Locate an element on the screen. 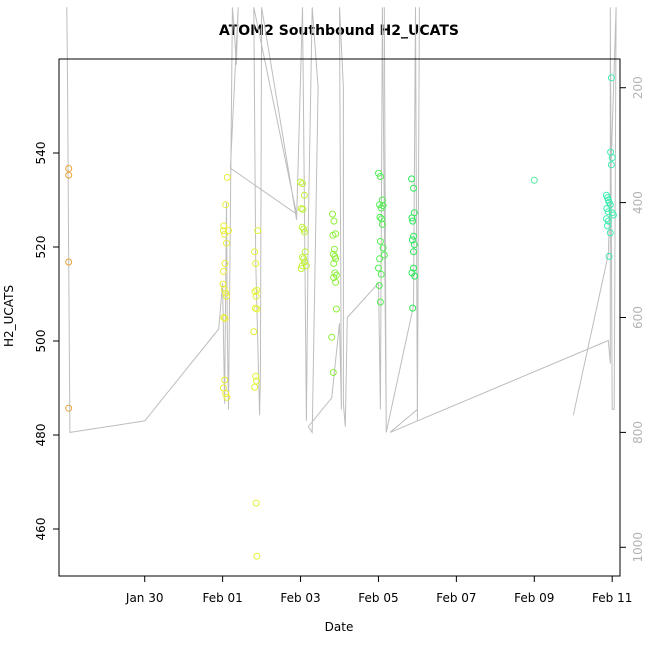 This screenshot has width=650, height=650. y-tick-label: 500 is located at coordinates (41, 341).